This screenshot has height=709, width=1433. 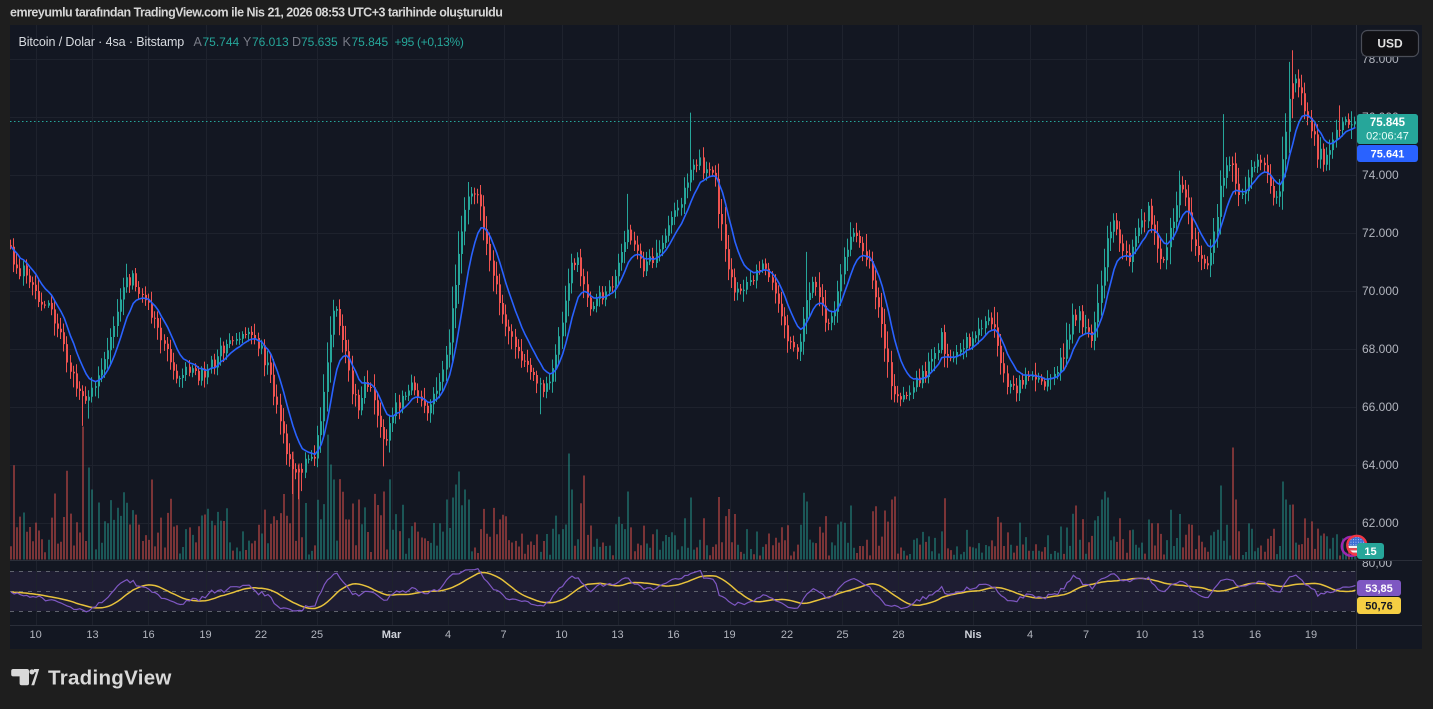 What do you see at coordinates (102, 42) in the screenshot?
I see `svg-text:Bitcoin / Dolar · 4sa · Bitsta: Bitcoin / Dolar · 4sa · Bitstamp` at bounding box center [102, 42].